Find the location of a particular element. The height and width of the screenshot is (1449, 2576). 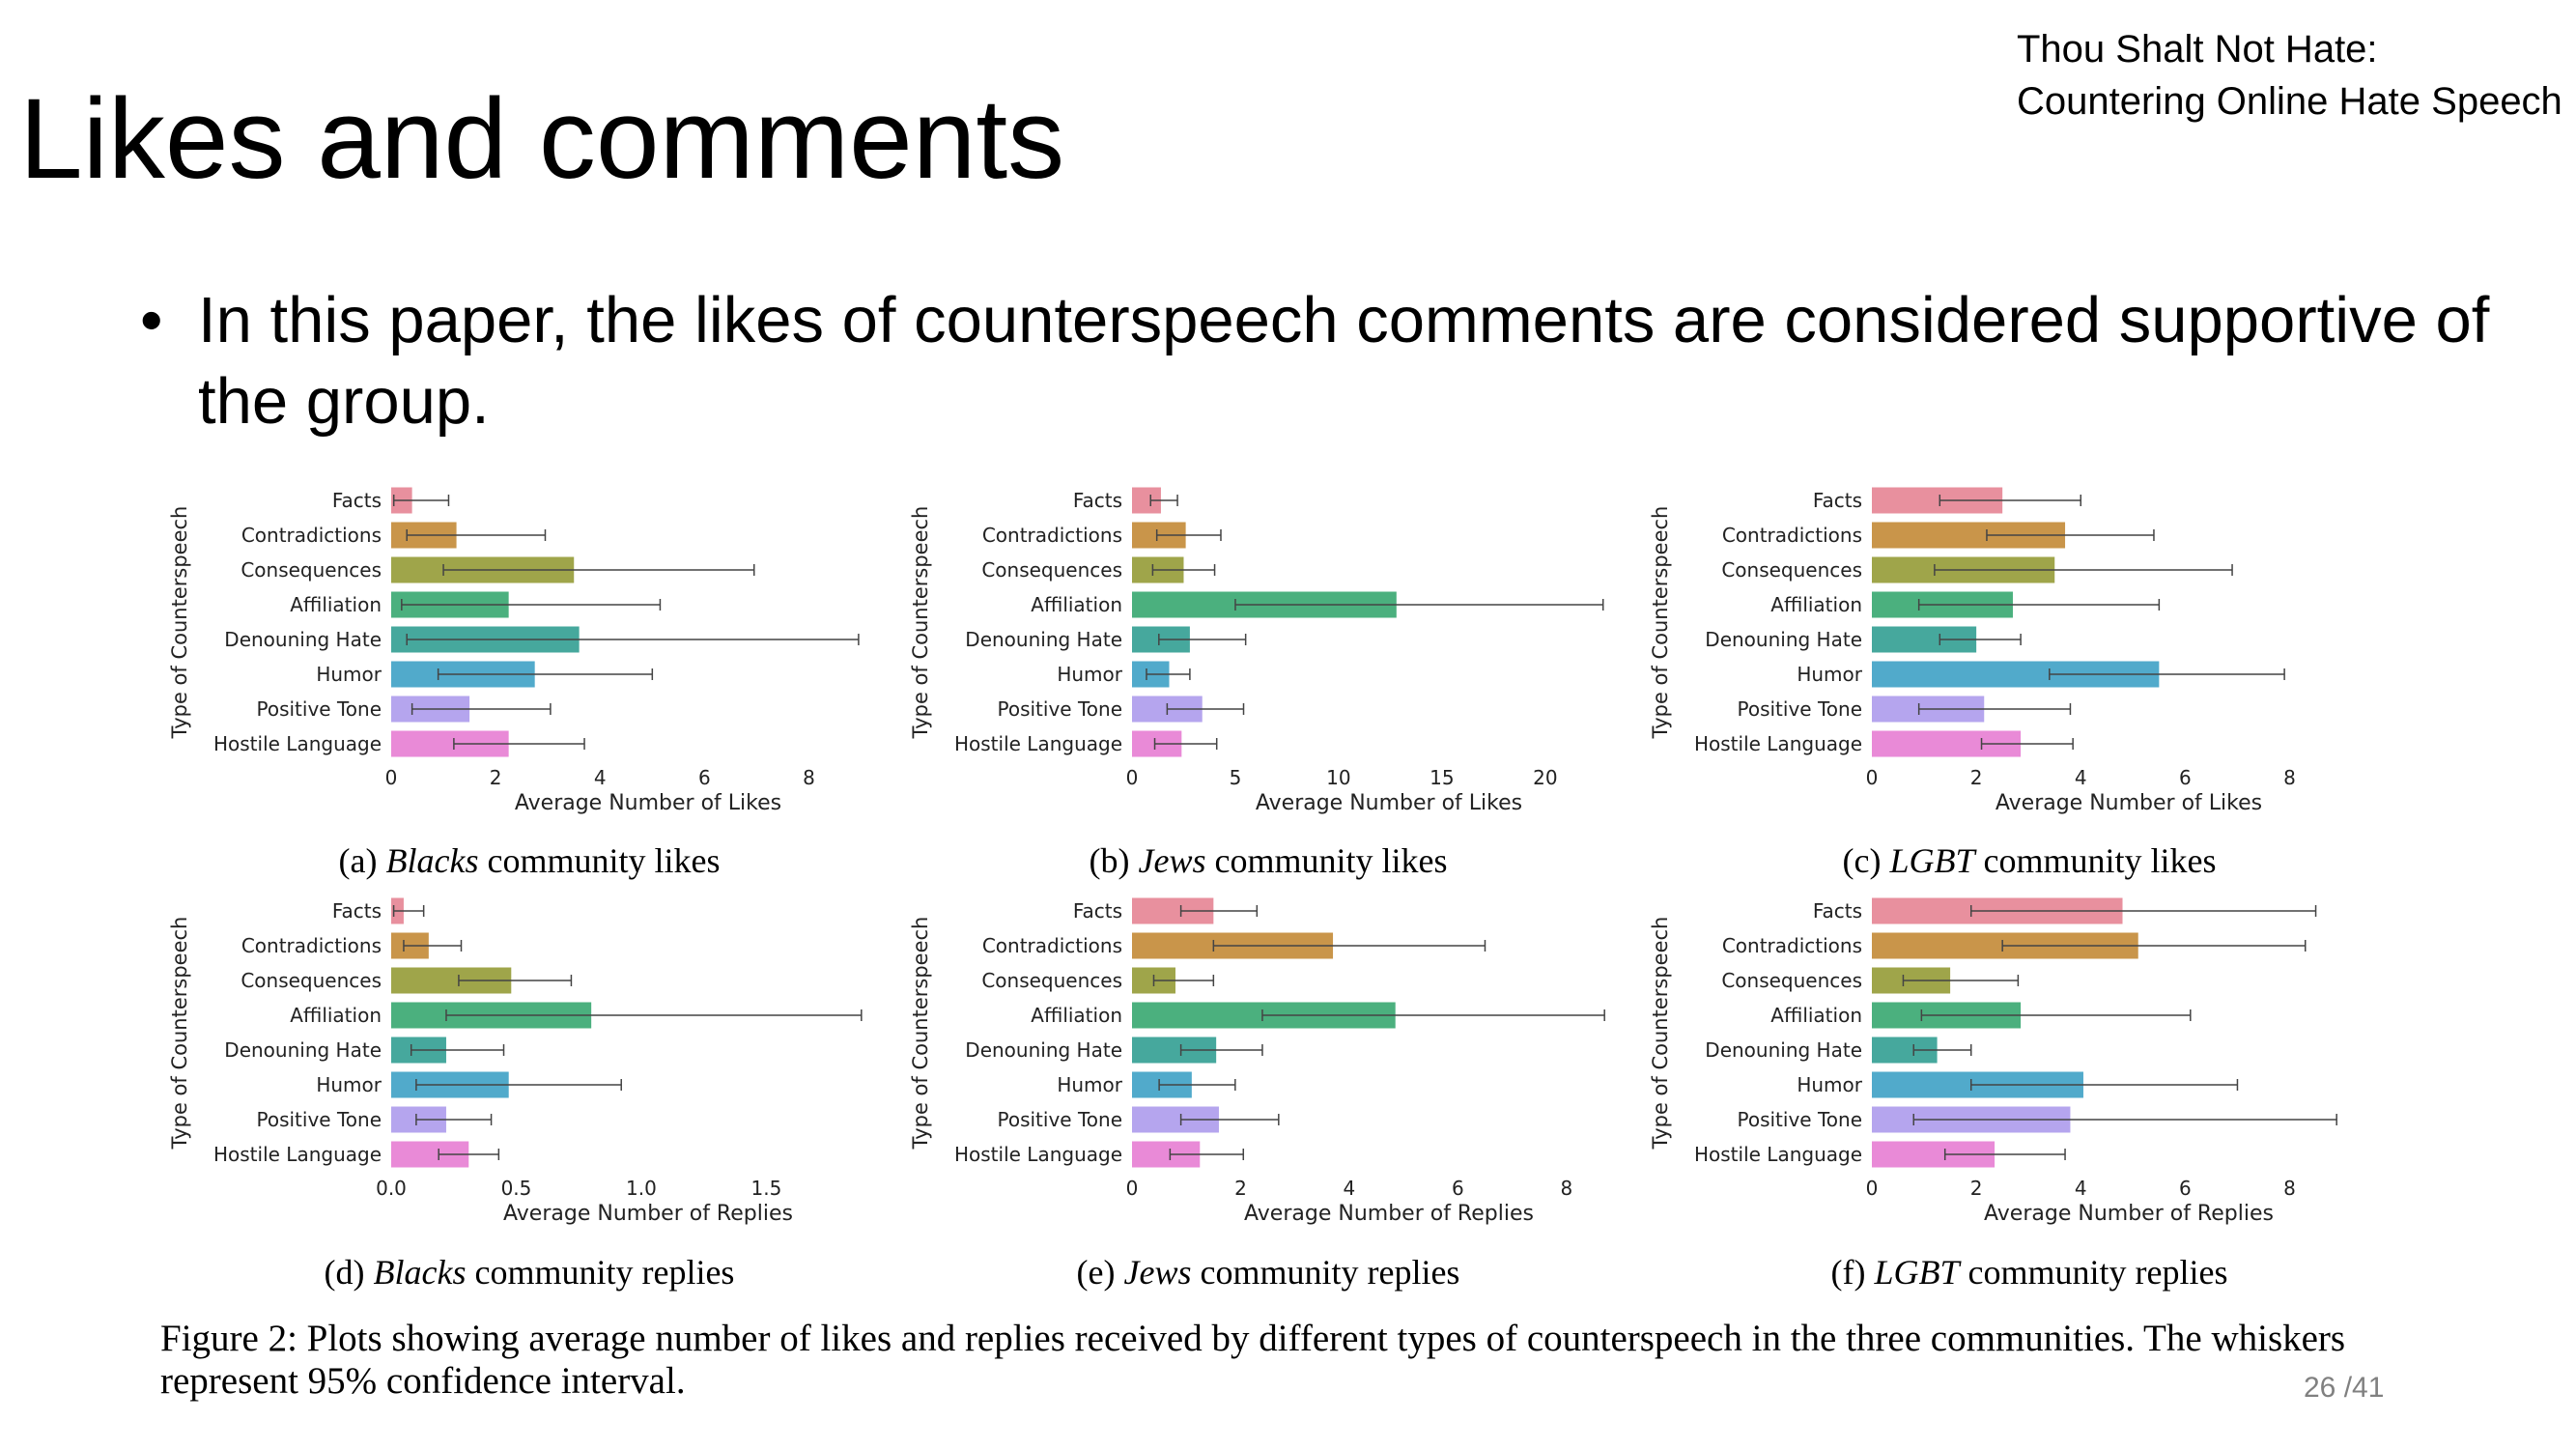

subfigure-caption: (f) LGBT community replies is located at coordinates (2029, 1272).